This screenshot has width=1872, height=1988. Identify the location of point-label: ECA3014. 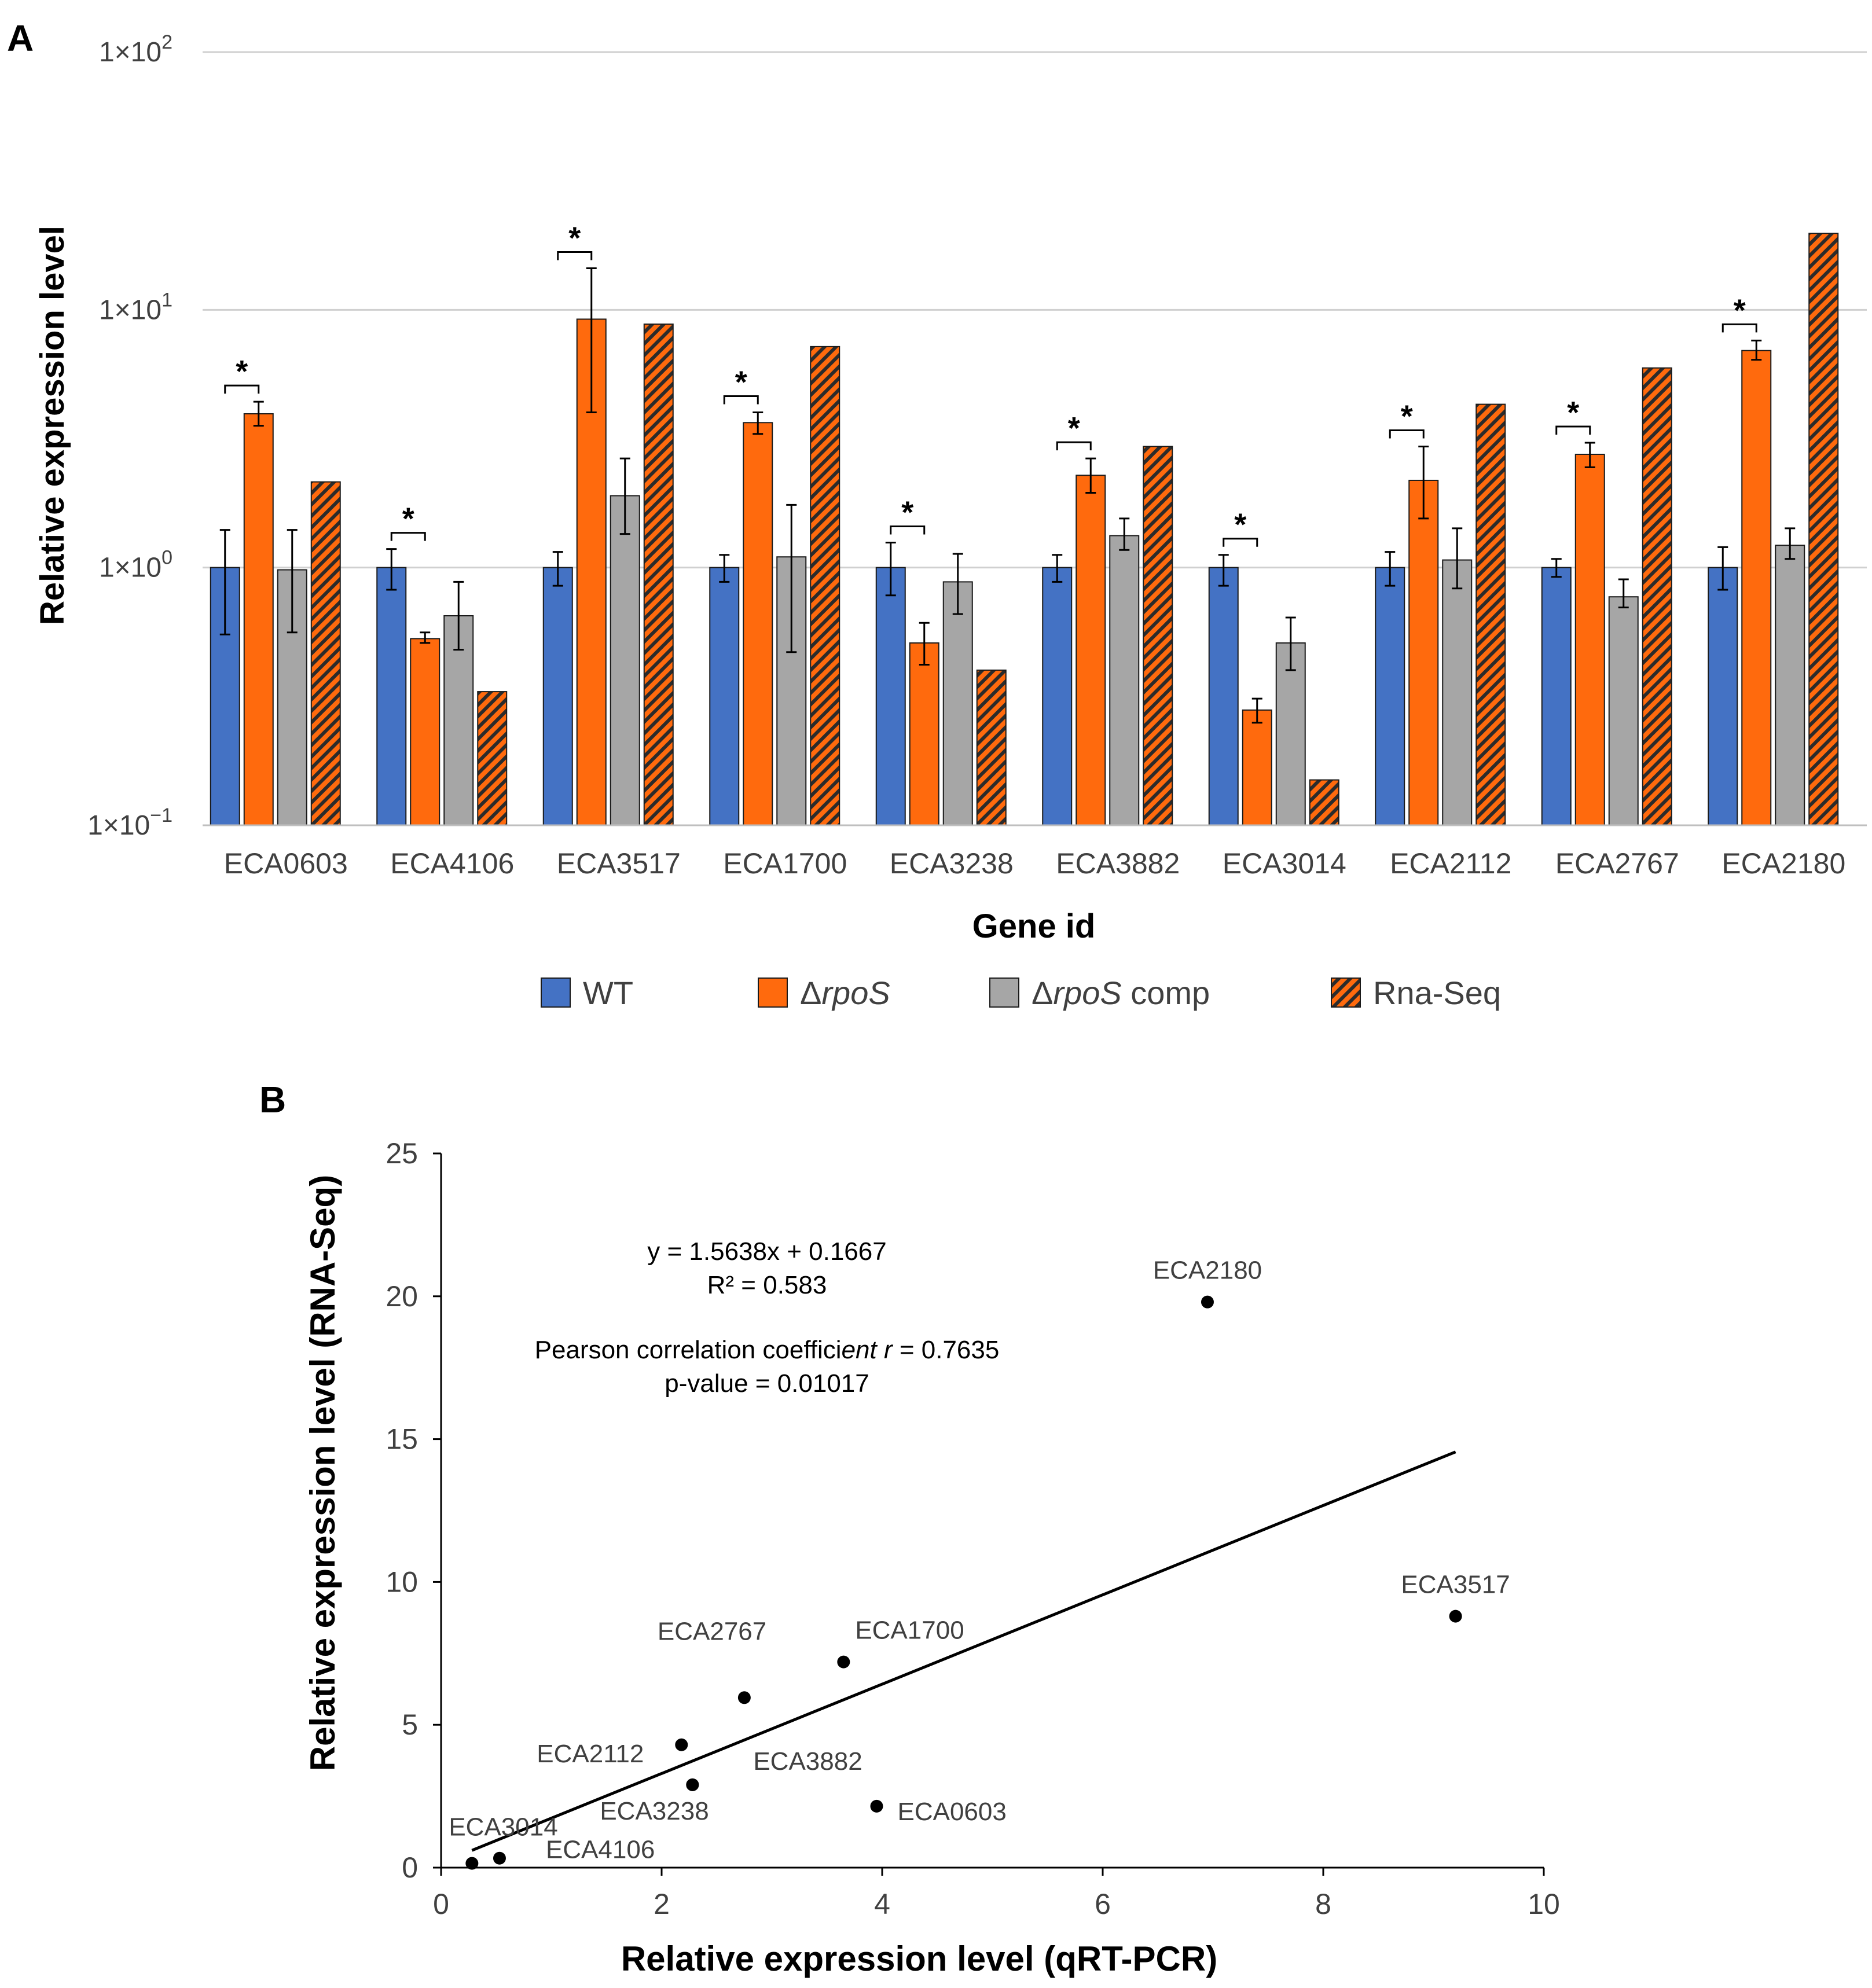
(503, 1827).